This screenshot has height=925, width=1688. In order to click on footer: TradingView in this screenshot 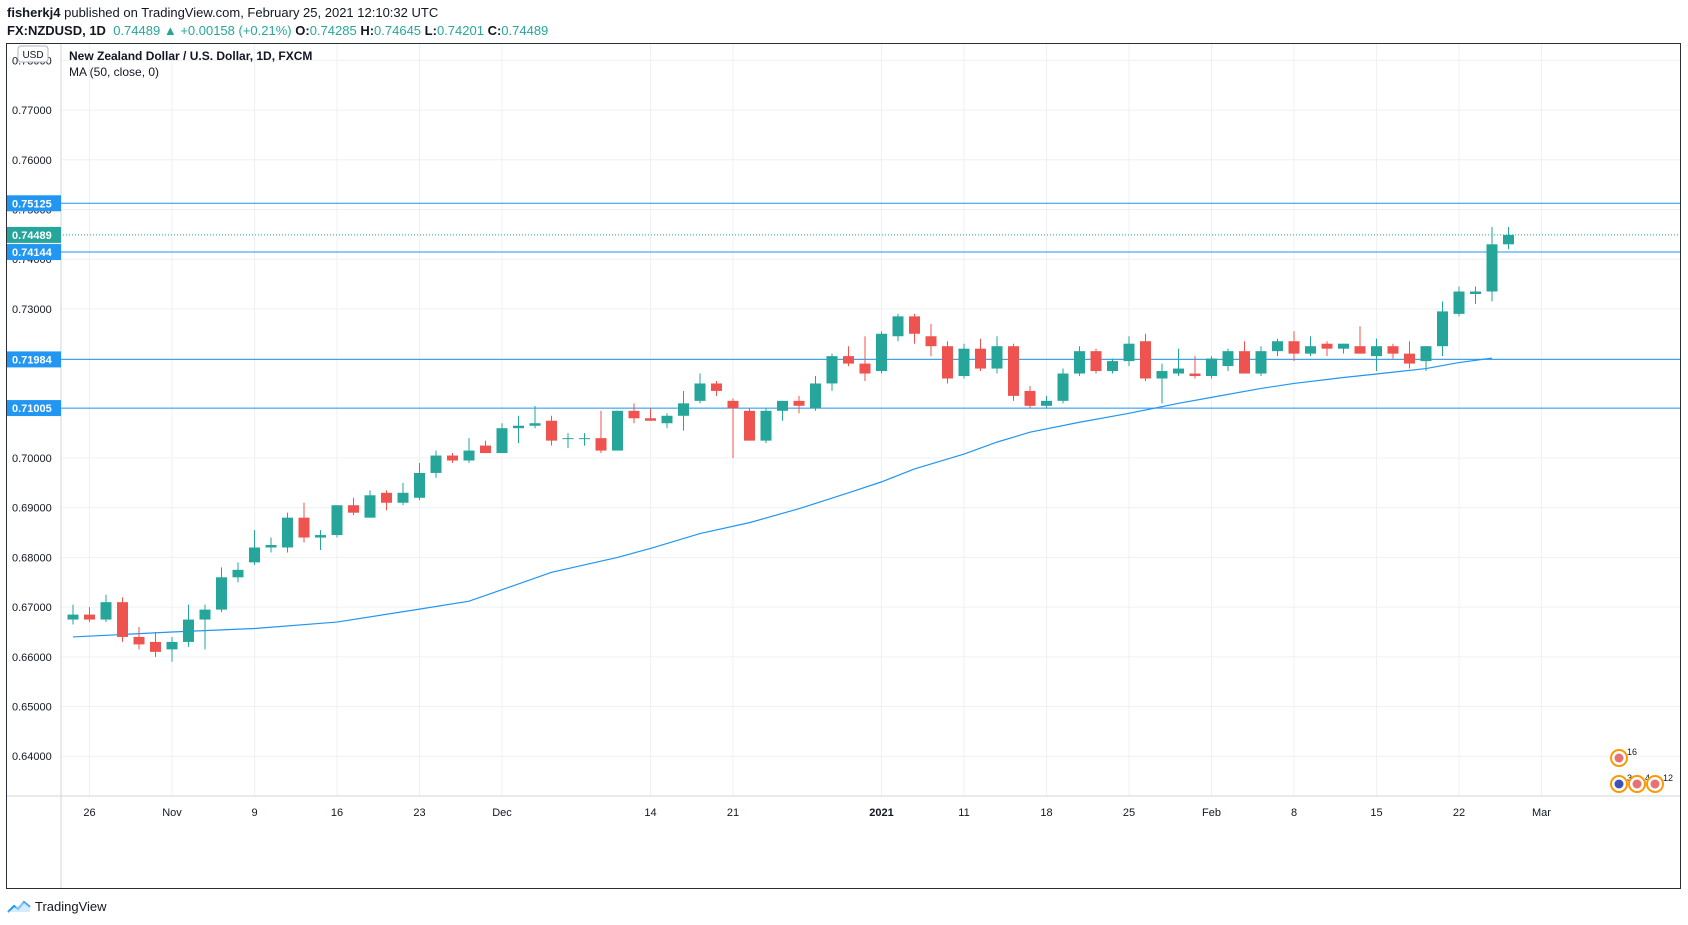, I will do `click(57, 906)`.